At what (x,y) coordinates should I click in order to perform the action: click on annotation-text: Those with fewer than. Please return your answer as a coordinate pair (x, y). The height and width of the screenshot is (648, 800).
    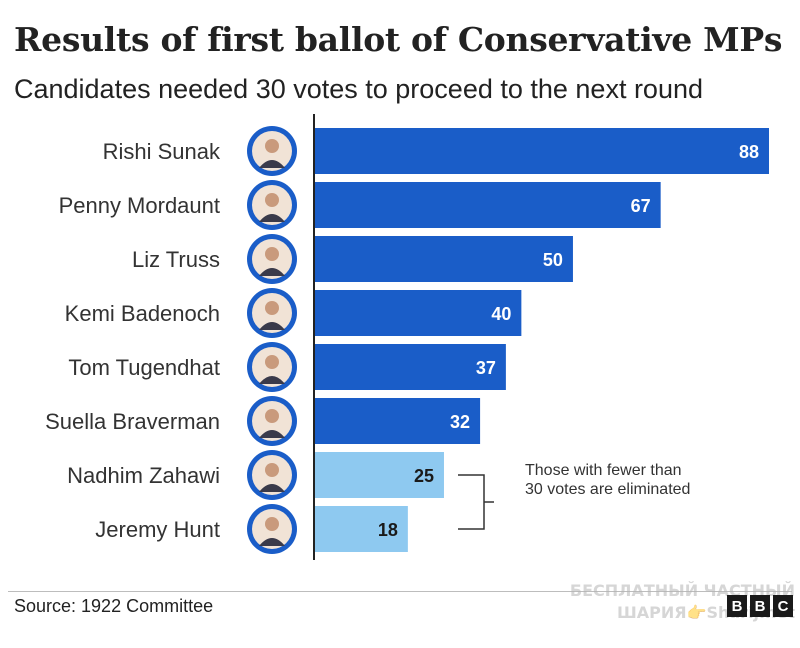
    Looking at the image, I should click on (603, 470).